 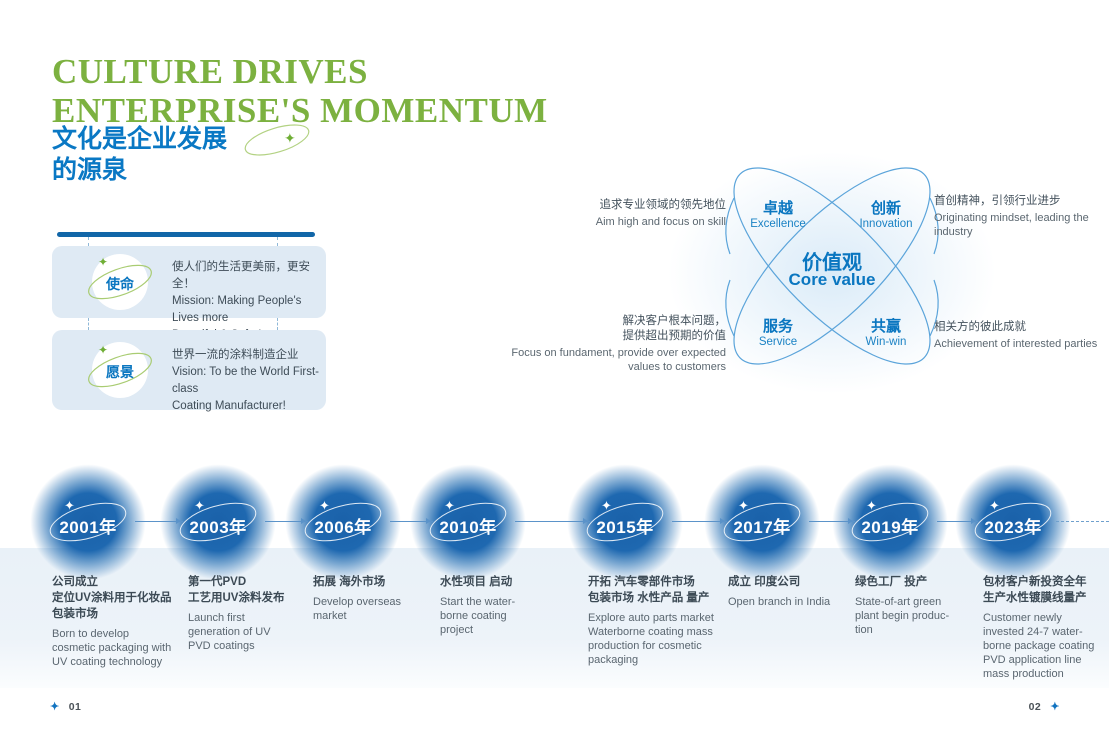 What do you see at coordinates (368, 598) in the screenshot?
I see `milestone-2006: 拓展 海外市场 Develop overseas market` at bounding box center [368, 598].